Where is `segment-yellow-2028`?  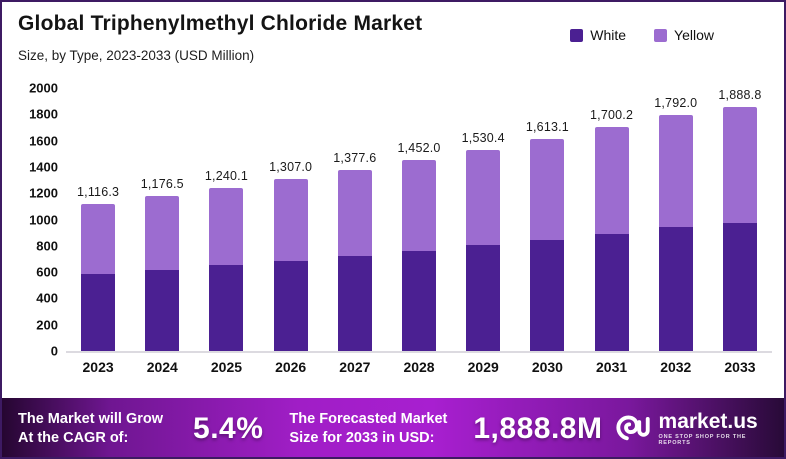
segment-yellow-2028 is located at coordinates (419, 205).